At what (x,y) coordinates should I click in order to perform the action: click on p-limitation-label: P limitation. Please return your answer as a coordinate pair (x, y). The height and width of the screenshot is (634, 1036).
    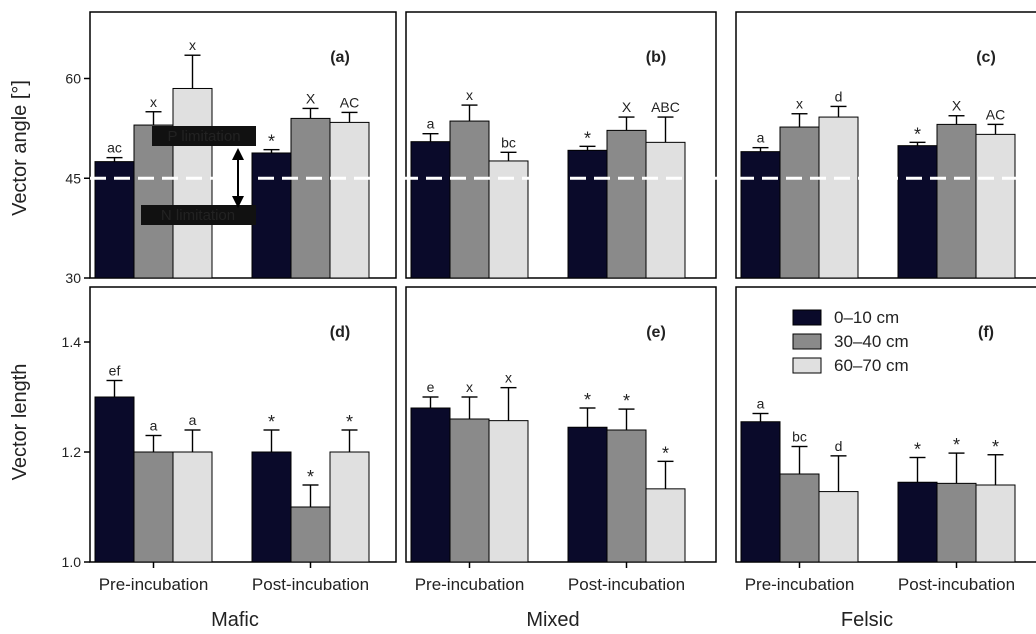
    Looking at the image, I should click on (203, 136).